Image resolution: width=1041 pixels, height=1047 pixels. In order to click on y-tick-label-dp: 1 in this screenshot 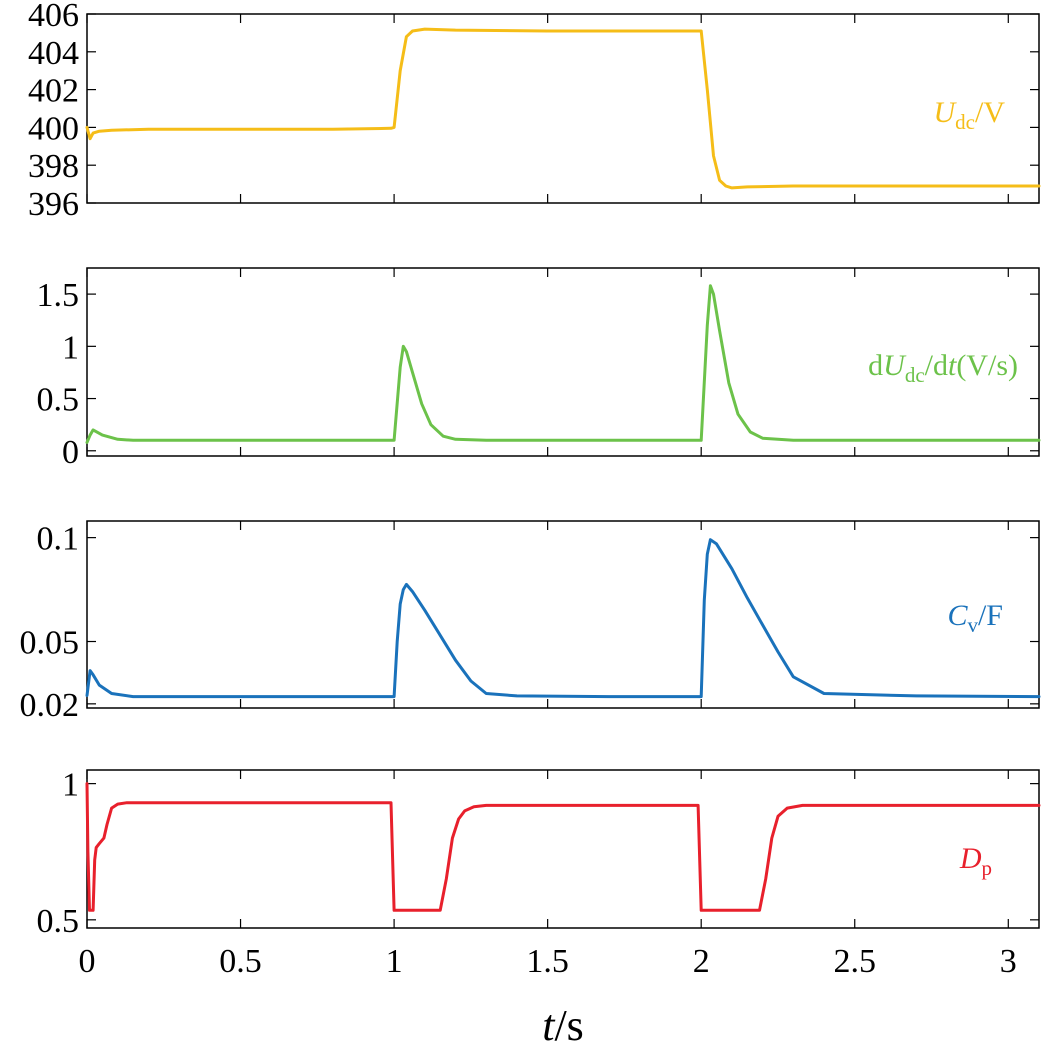, I will do `click(70, 785)`.